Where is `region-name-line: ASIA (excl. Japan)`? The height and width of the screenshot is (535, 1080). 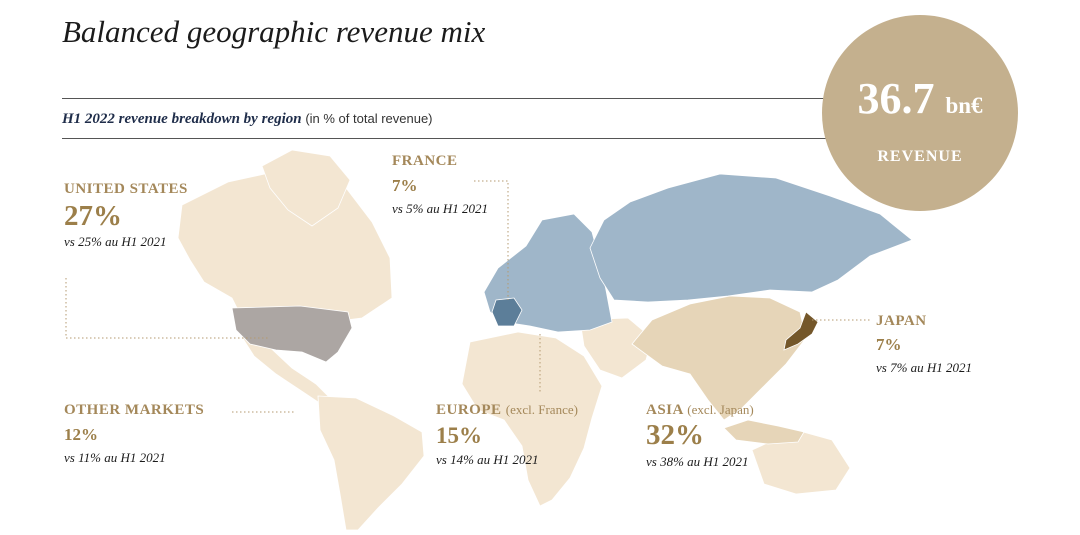
region-name-line: ASIA (excl. Japan) is located at coordinates (700, 410).